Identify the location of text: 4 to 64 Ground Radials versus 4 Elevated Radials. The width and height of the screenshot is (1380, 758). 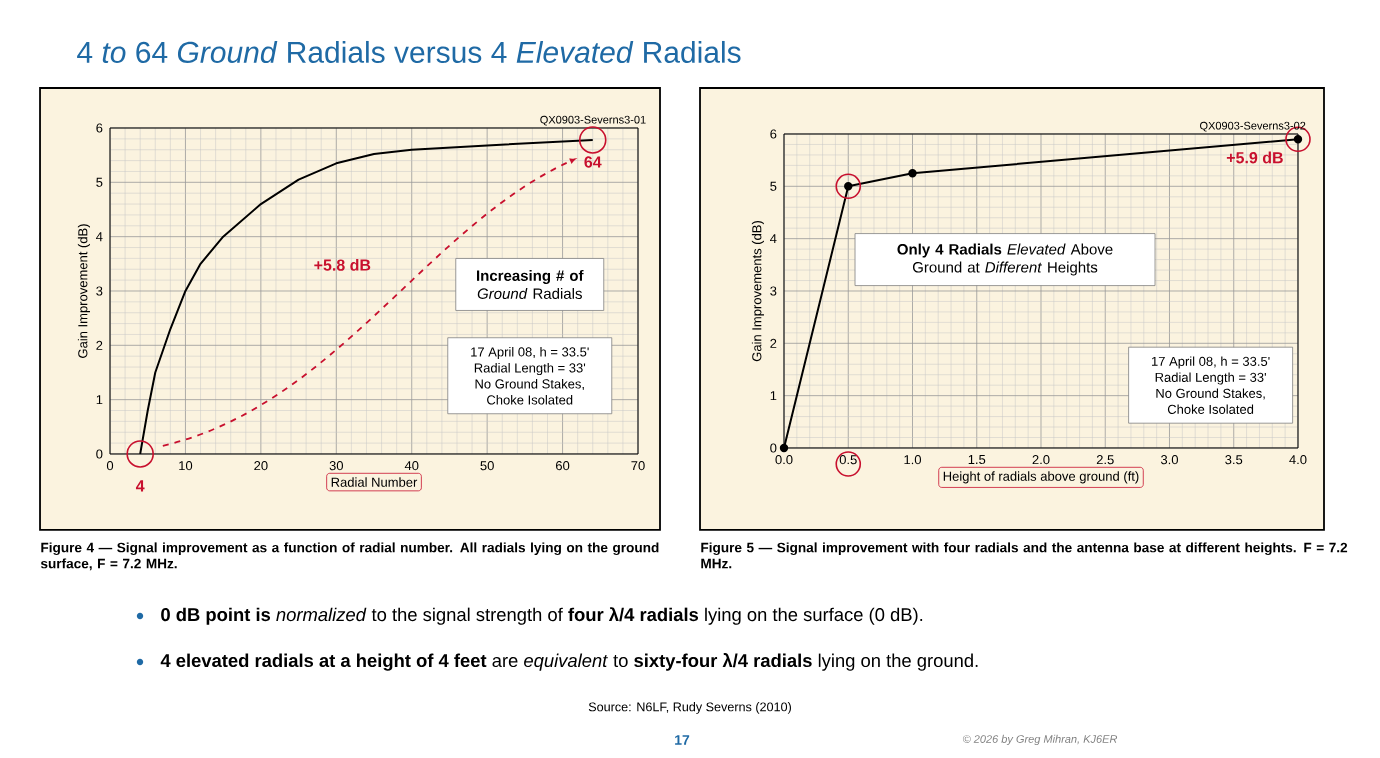
(409, 52).